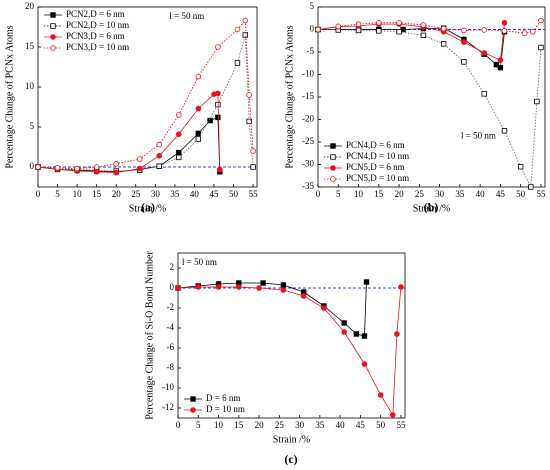  Describe the element at coordinates (361, 425) in the screenshot. I see `x-tick-label: 45` at that location.